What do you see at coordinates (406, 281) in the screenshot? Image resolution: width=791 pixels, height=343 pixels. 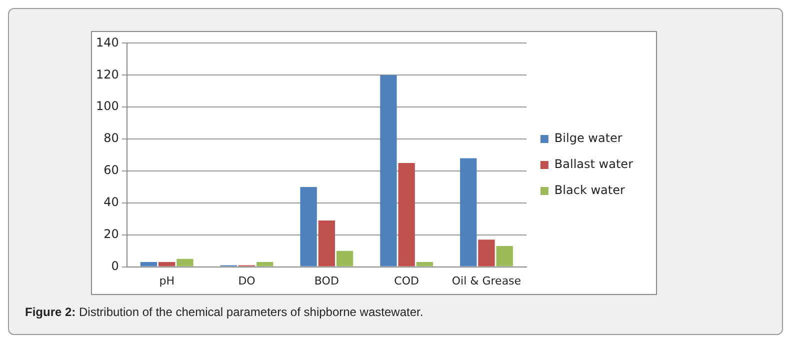 I see `x-tick-label: COD` at bounding box center [406, 281].